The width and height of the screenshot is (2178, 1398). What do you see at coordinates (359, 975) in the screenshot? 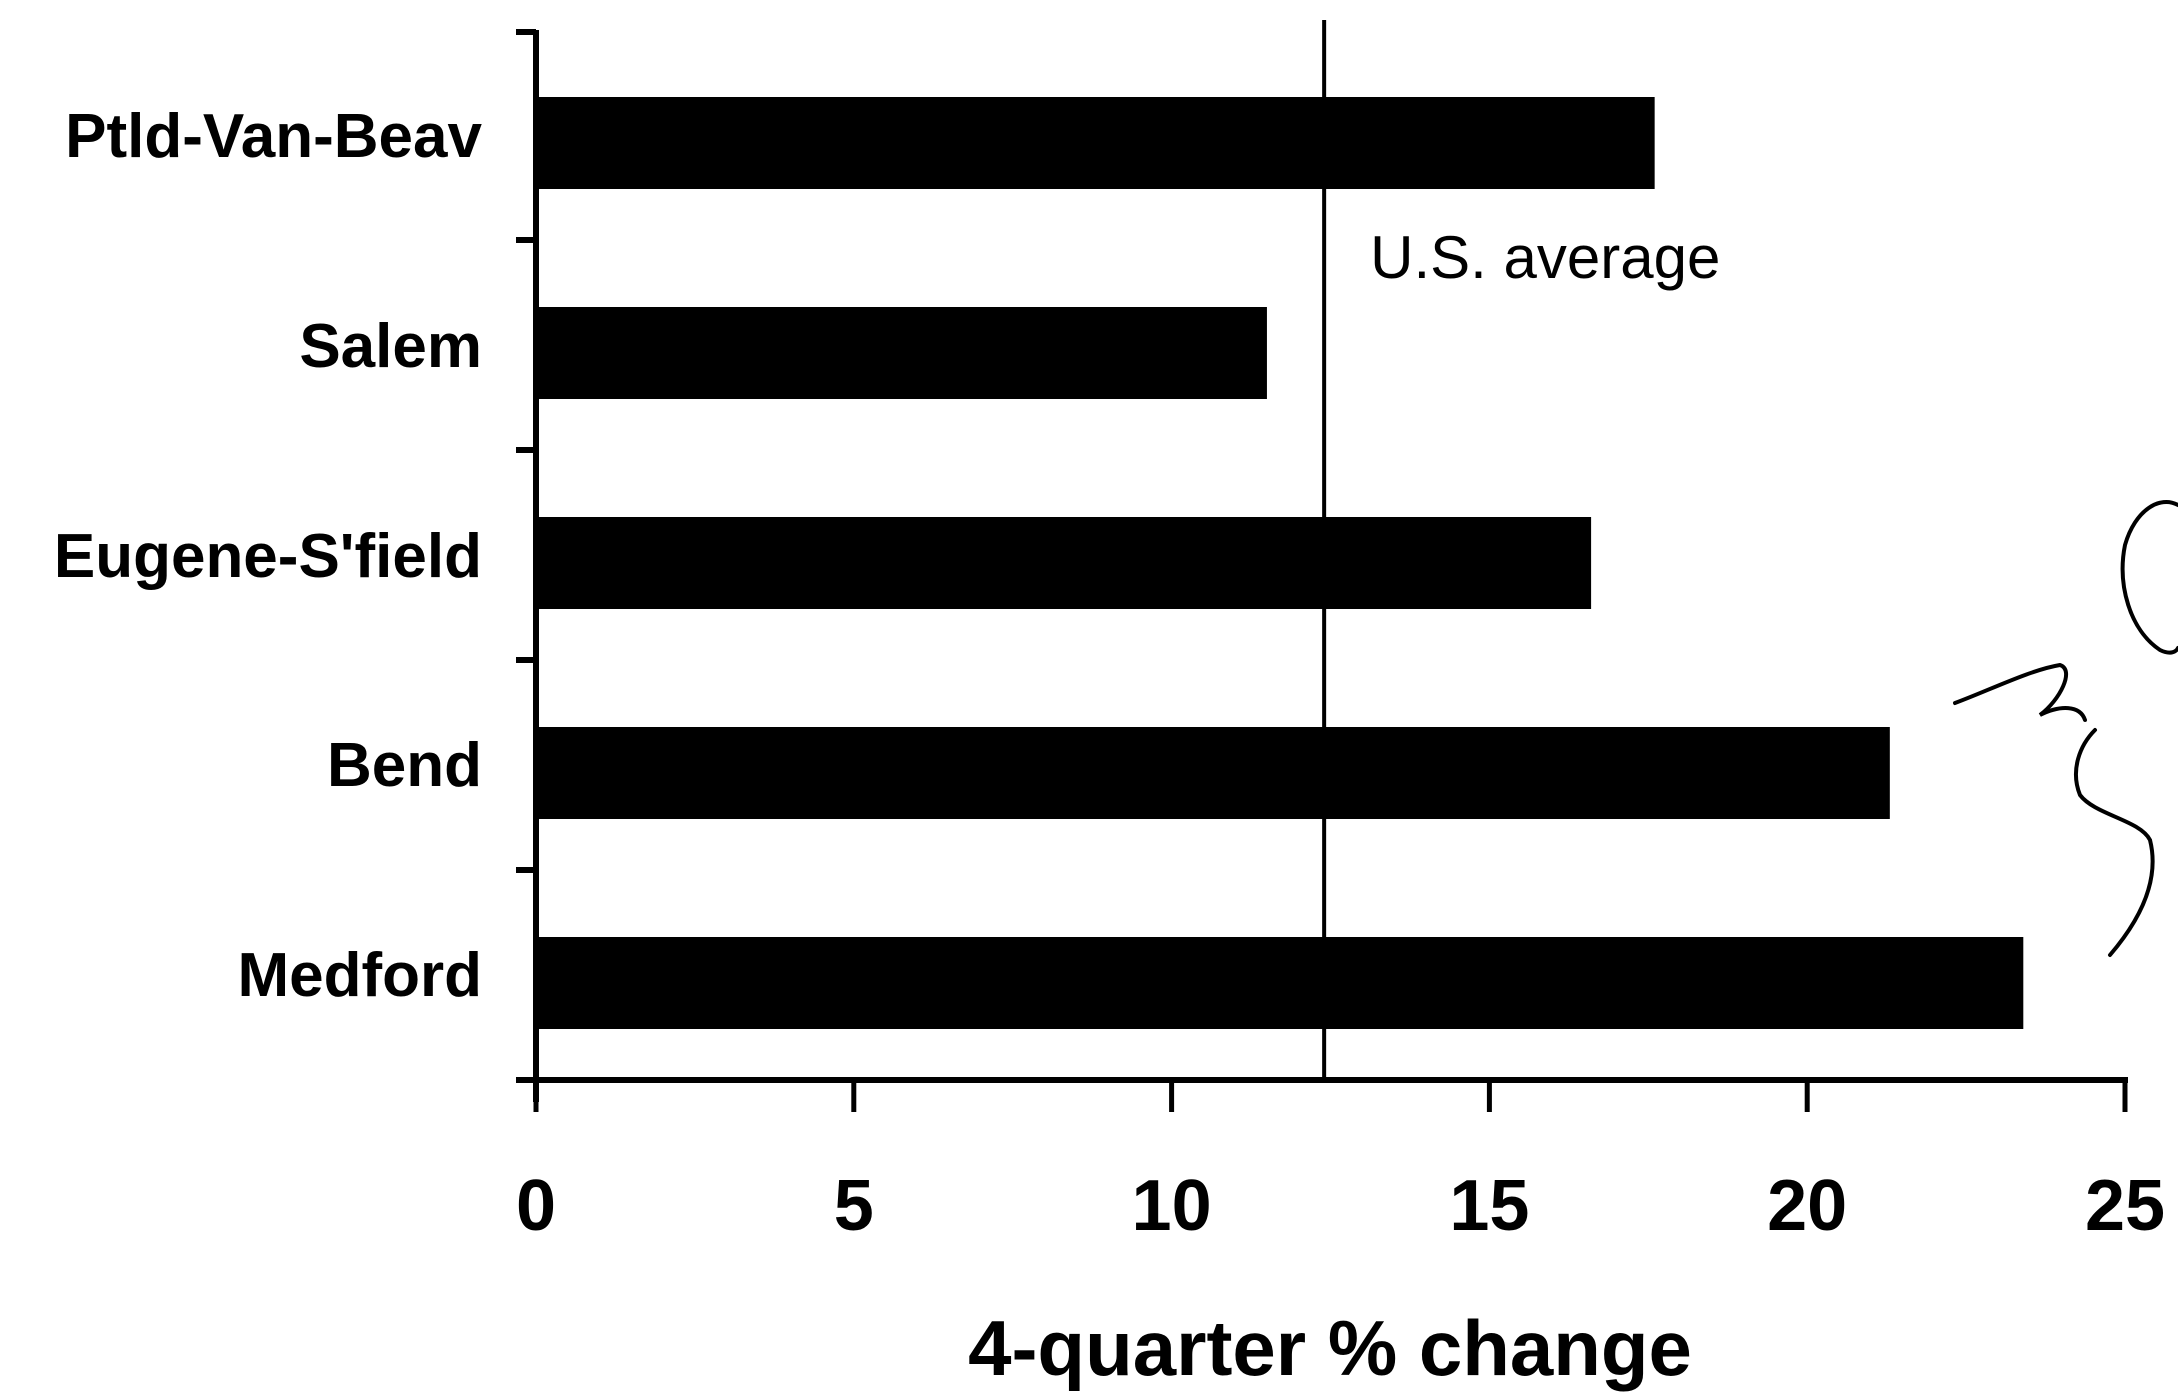
I see `category-label-medford: Medford` at bounding box center [359, 975].